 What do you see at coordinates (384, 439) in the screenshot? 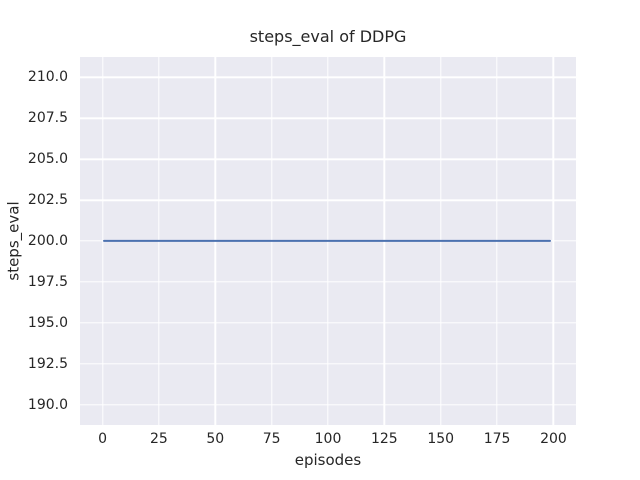
I see `x-tick-label: 125` at bounding box center [384, 439].